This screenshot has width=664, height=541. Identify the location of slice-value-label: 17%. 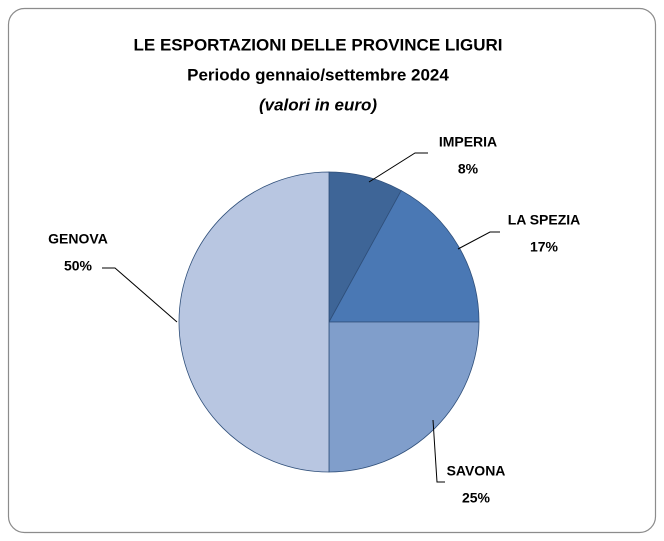
(544, 247).